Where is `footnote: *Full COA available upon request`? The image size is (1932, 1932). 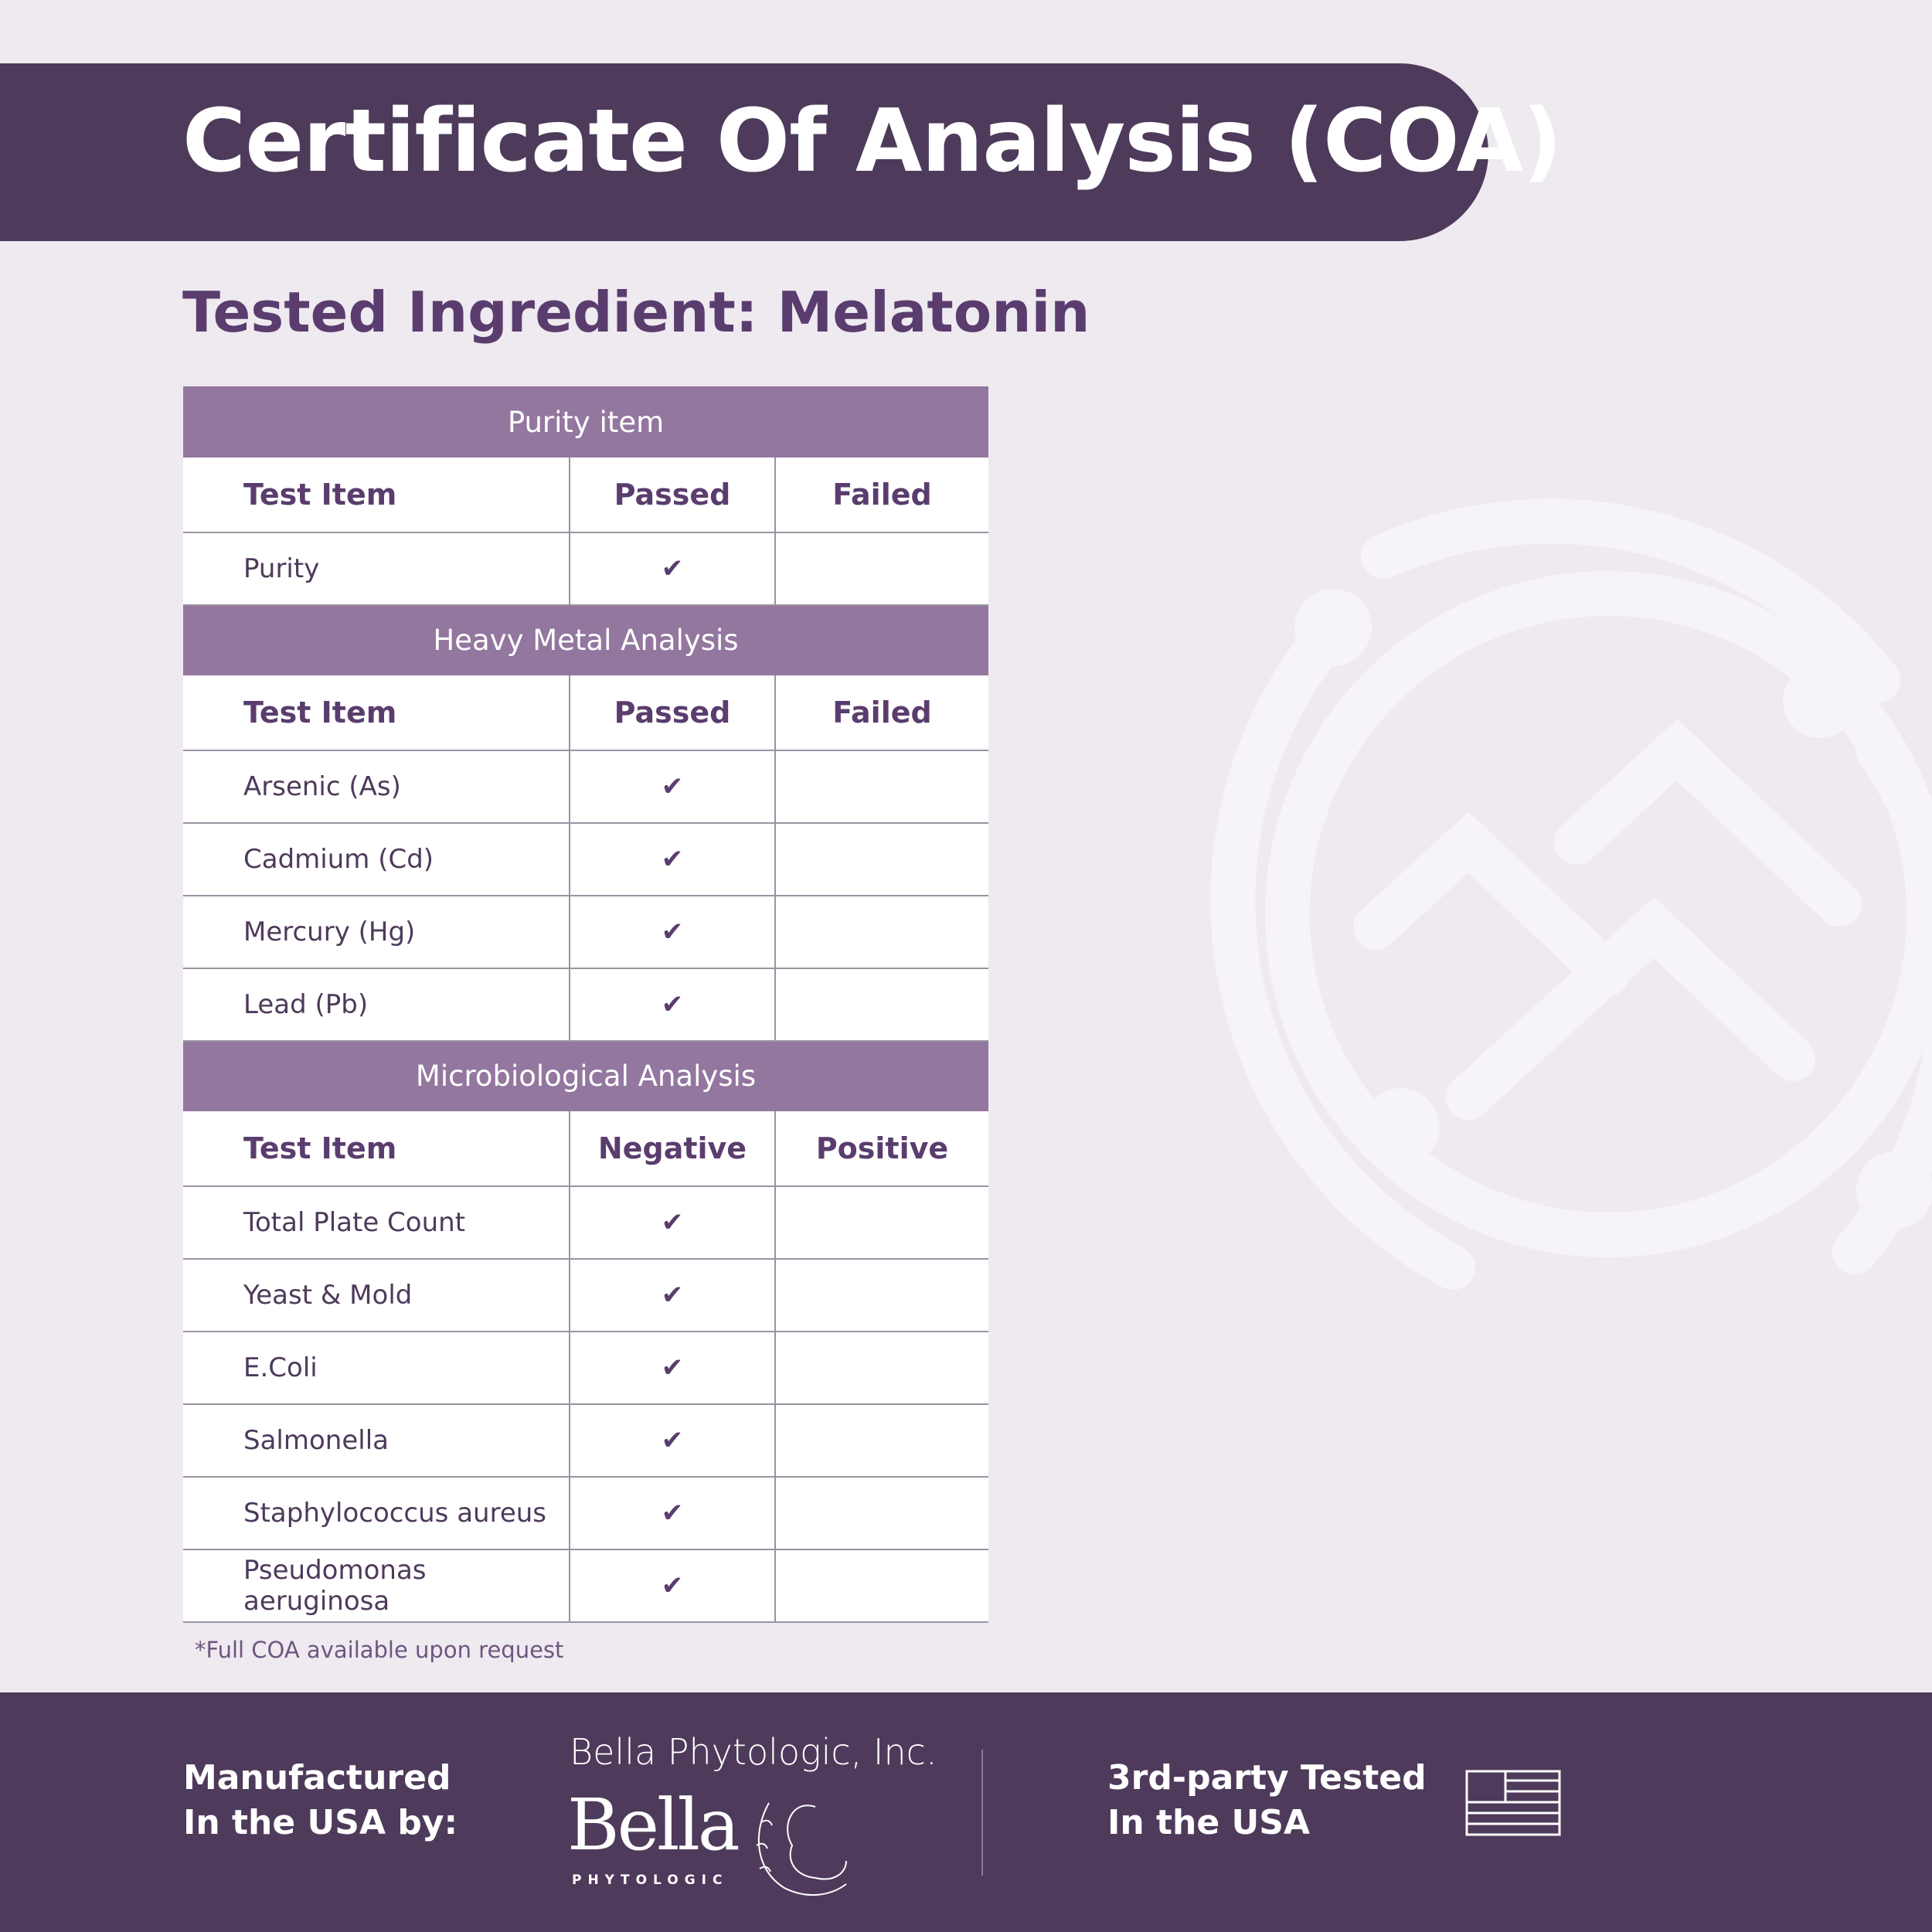 footnote: *Full COA available upon request is located at coordinates (380, 1650).